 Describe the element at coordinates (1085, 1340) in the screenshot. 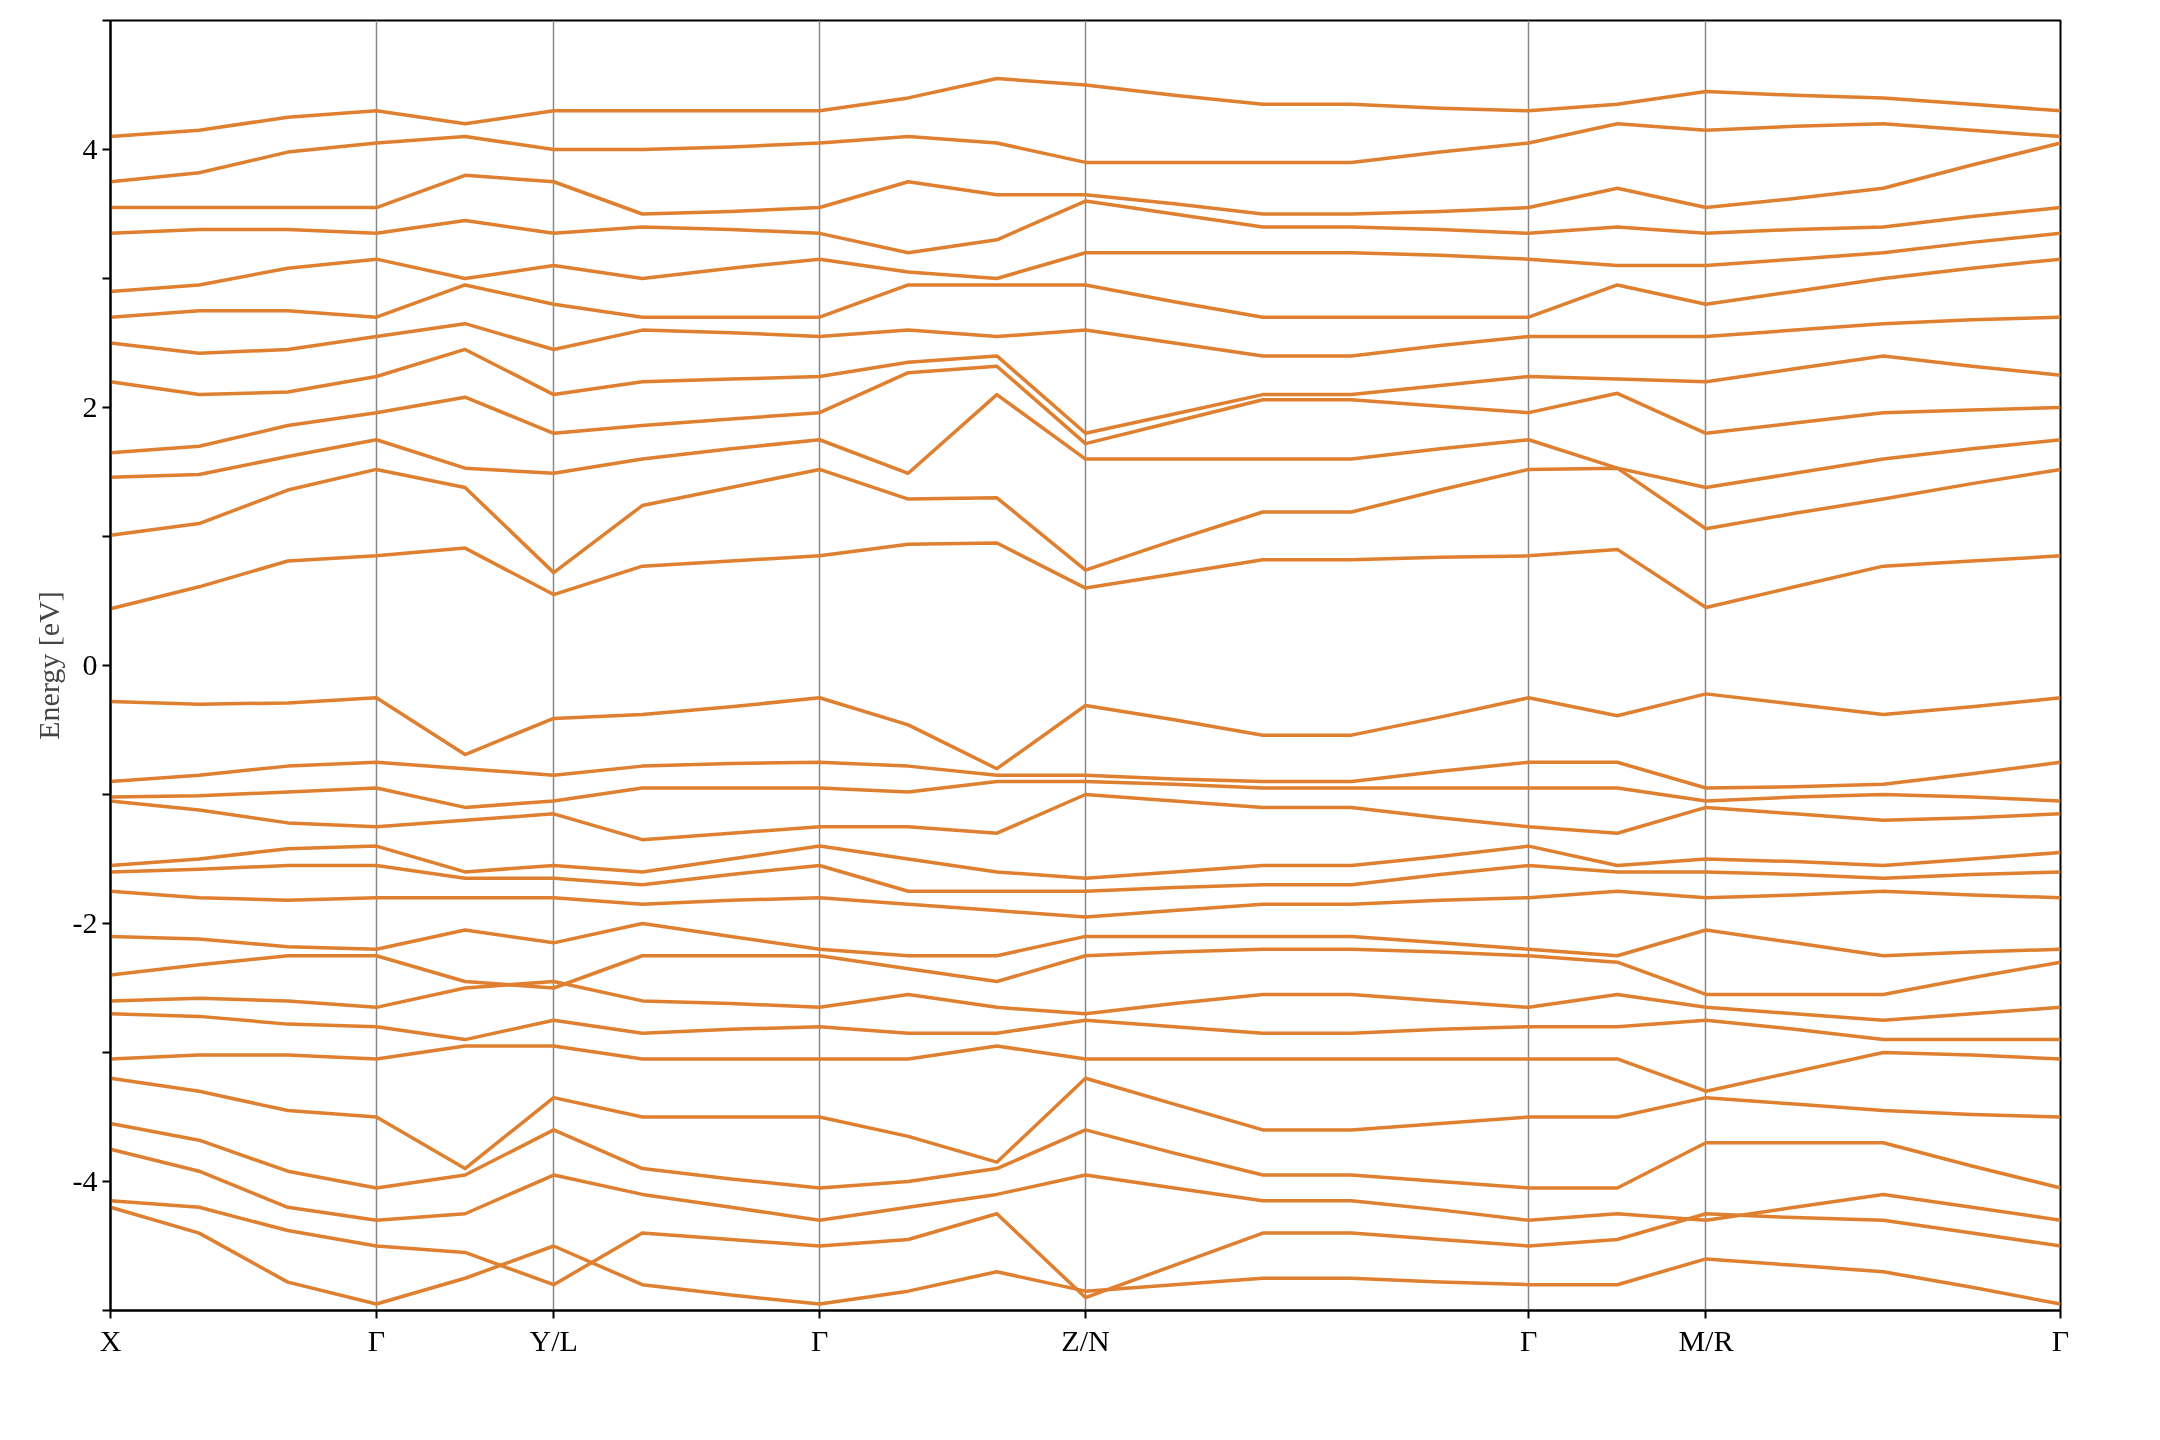

I see `x-tick-label: Z/N` at that location.